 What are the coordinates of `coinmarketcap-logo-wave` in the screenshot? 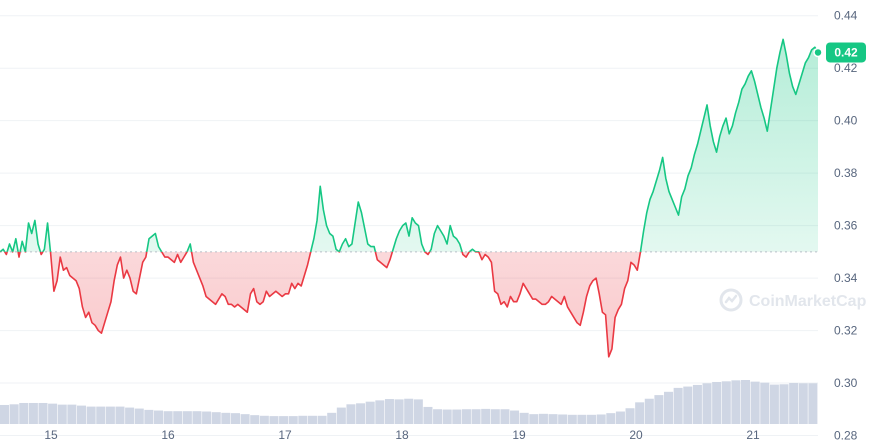 It's located at (731, 299).